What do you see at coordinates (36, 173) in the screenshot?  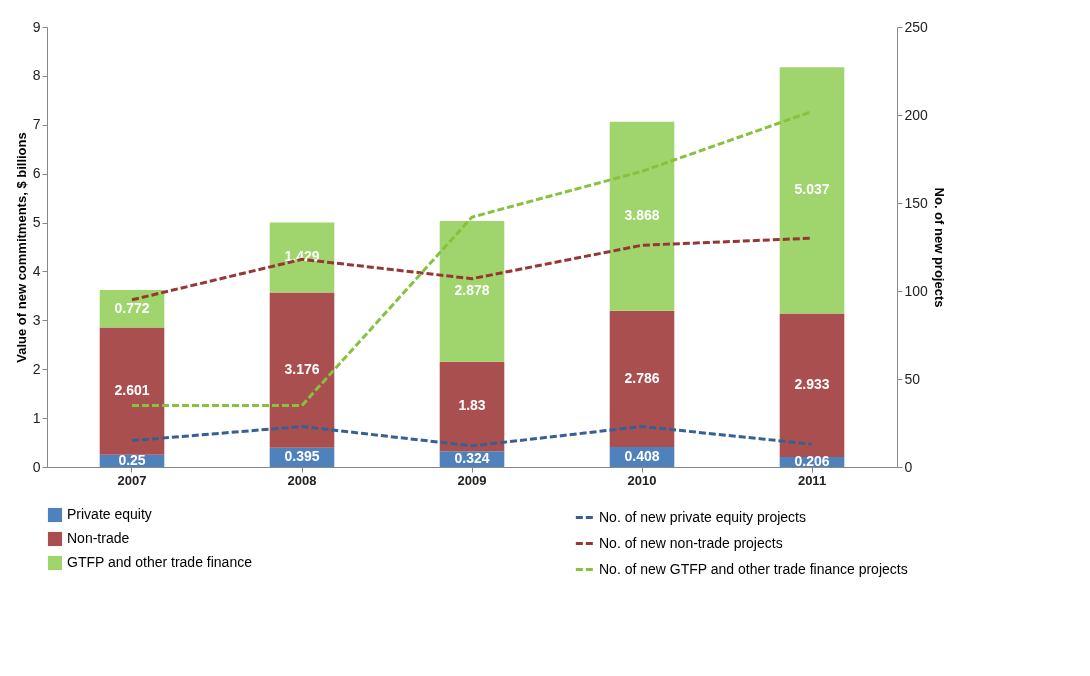 I see `y-tick-label: 6` at bounding box center [36, 173].